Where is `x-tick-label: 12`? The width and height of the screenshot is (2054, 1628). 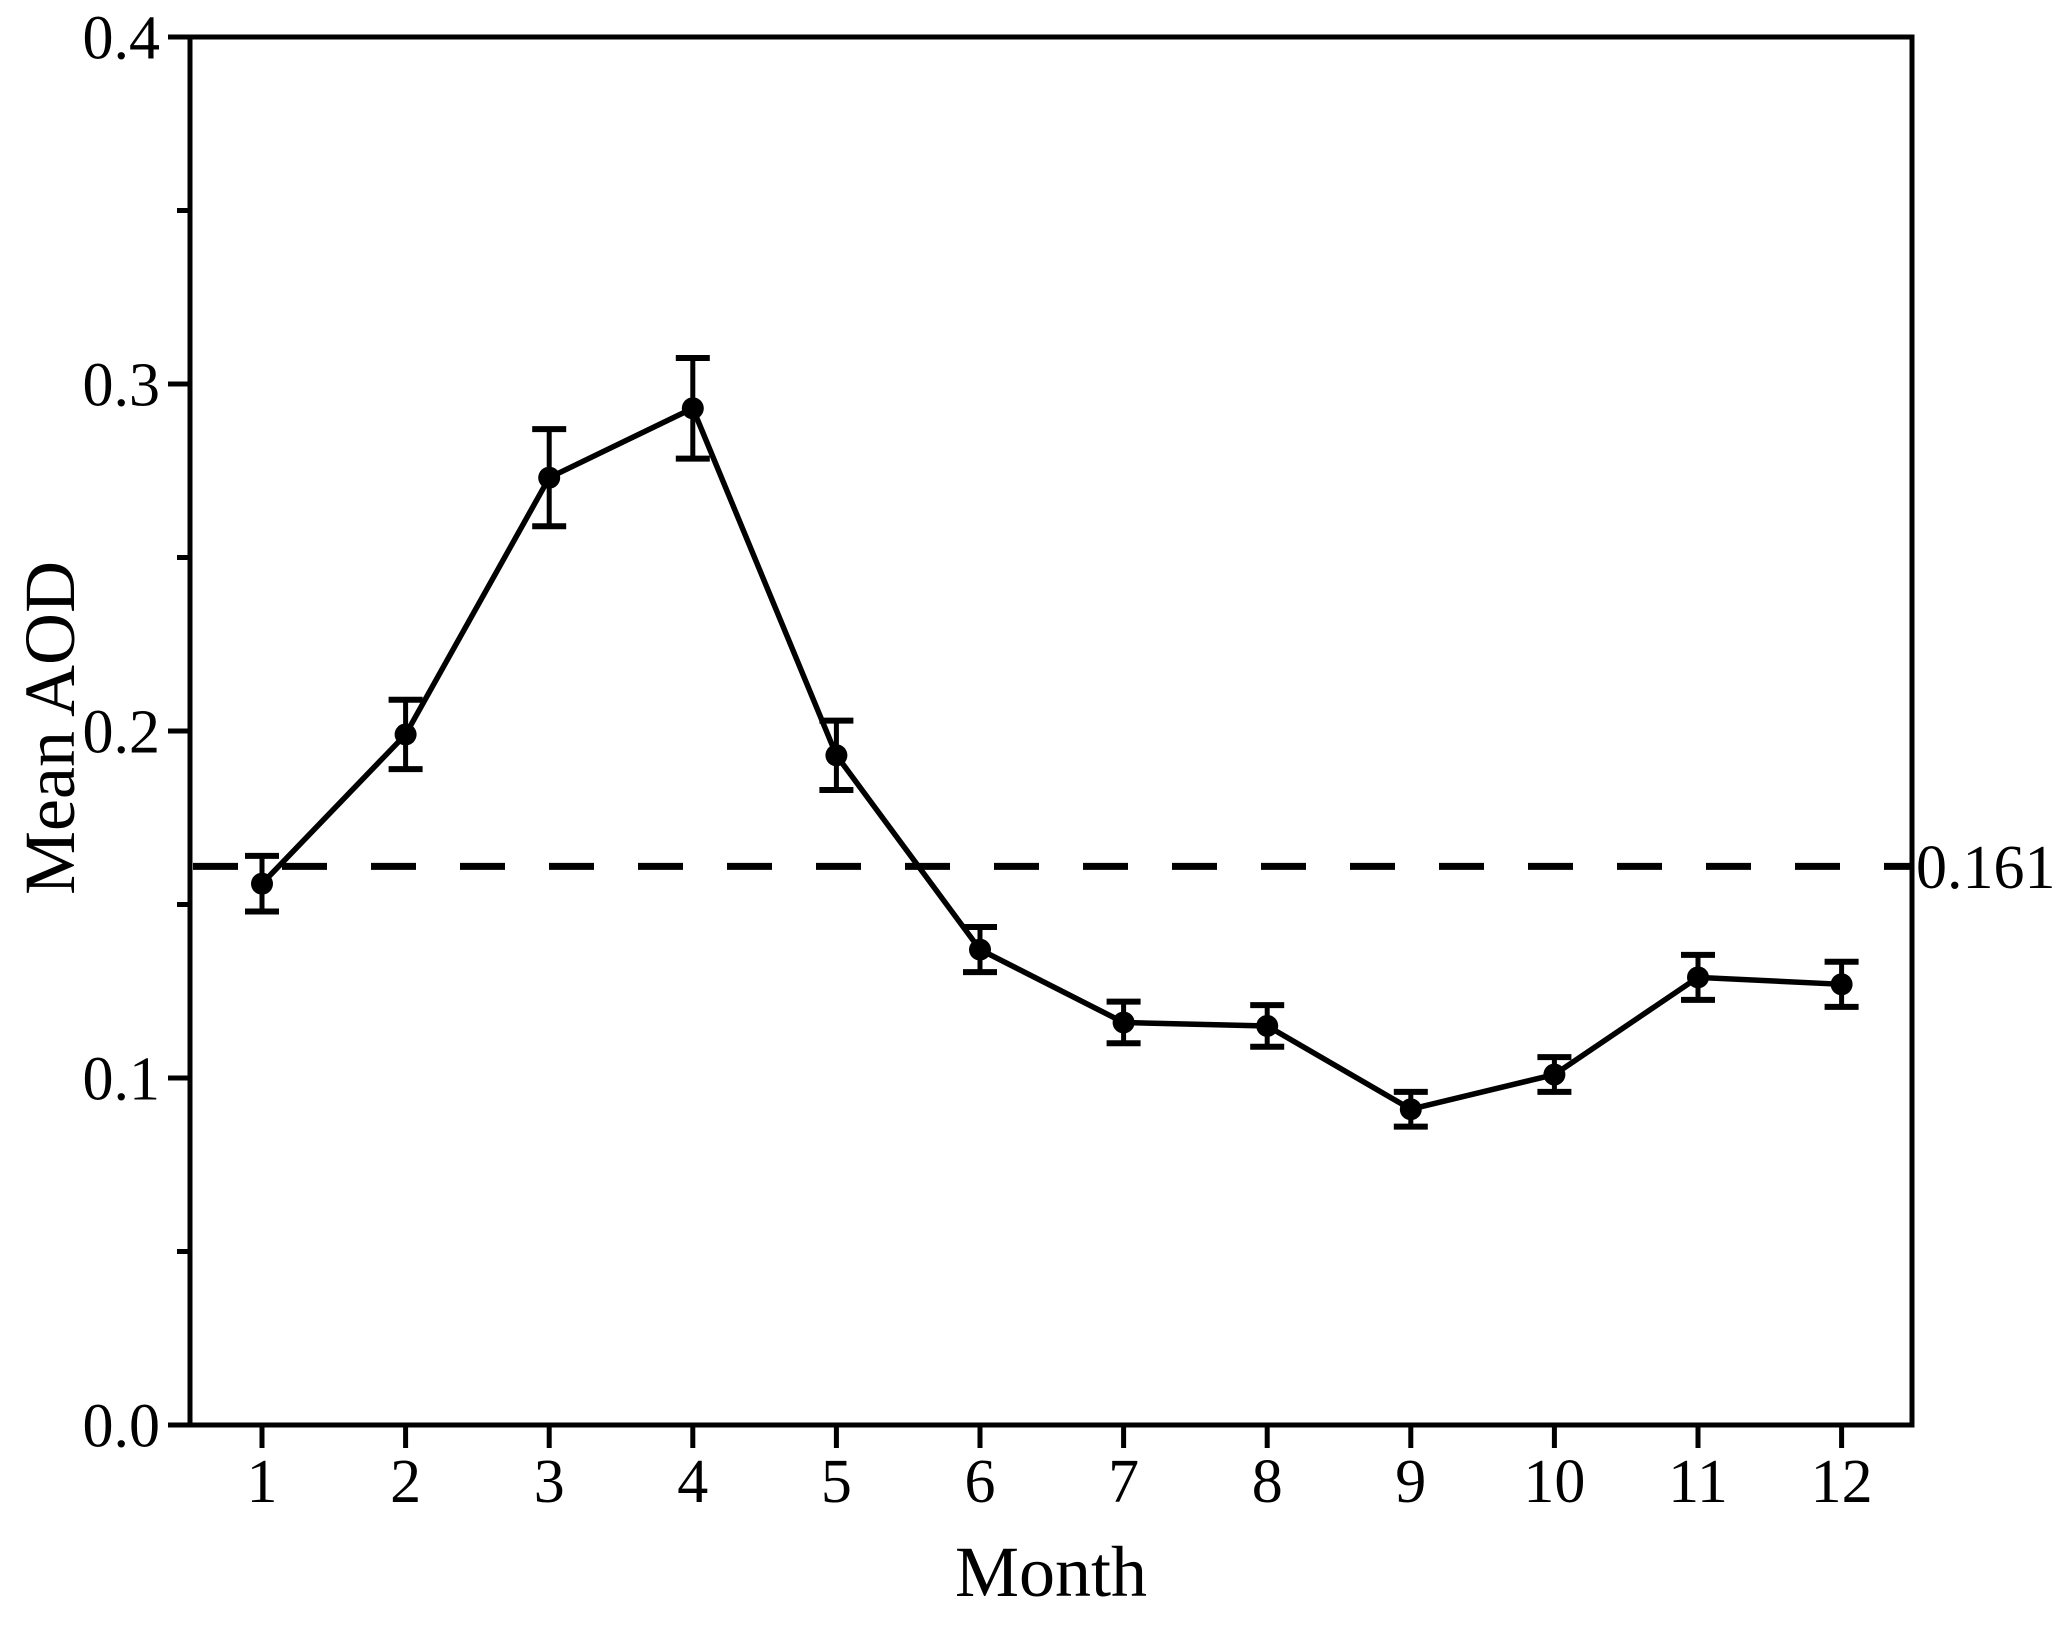
x-tick-label: 12 is located at coordinates (1842, 1482).